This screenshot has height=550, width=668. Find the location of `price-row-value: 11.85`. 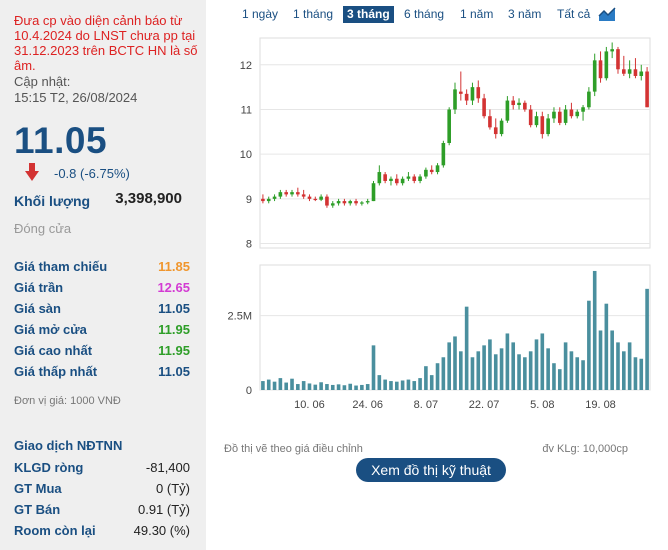

price-row-value: 11.85 is located at coordinates (174, 266).